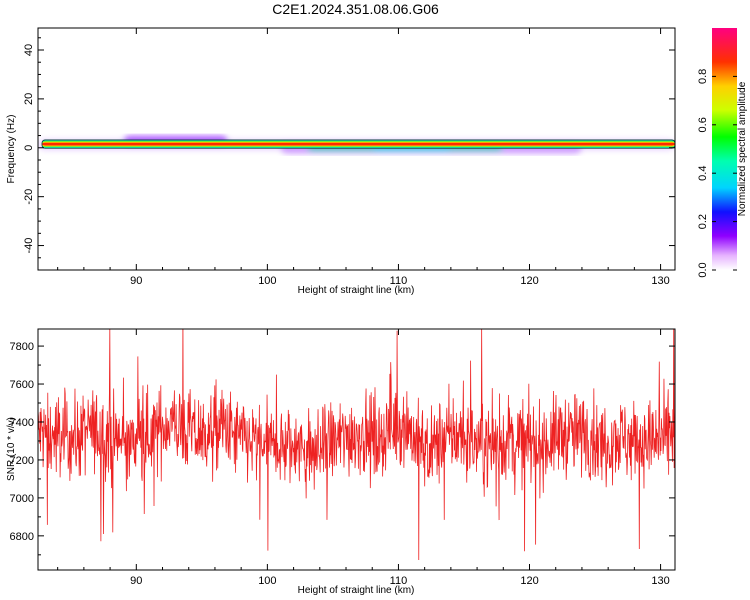 The width and height of the screenshot is (750, 600). What do you see at coordinates (355, 9) in the screenshot?
I see `chart-title: C2E1.2024.351.08.06.G06` at bounding box center [355, 9].